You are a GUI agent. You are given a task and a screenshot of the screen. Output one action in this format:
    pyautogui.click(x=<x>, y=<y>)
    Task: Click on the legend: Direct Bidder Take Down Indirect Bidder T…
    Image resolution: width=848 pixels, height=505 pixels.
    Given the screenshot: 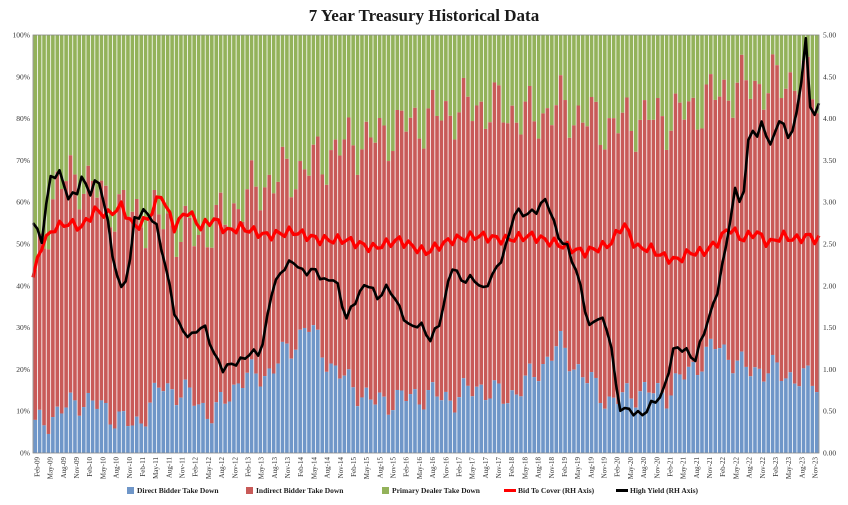 What is the action you would take?
    pyautogui.click(x=412, y=490)
    